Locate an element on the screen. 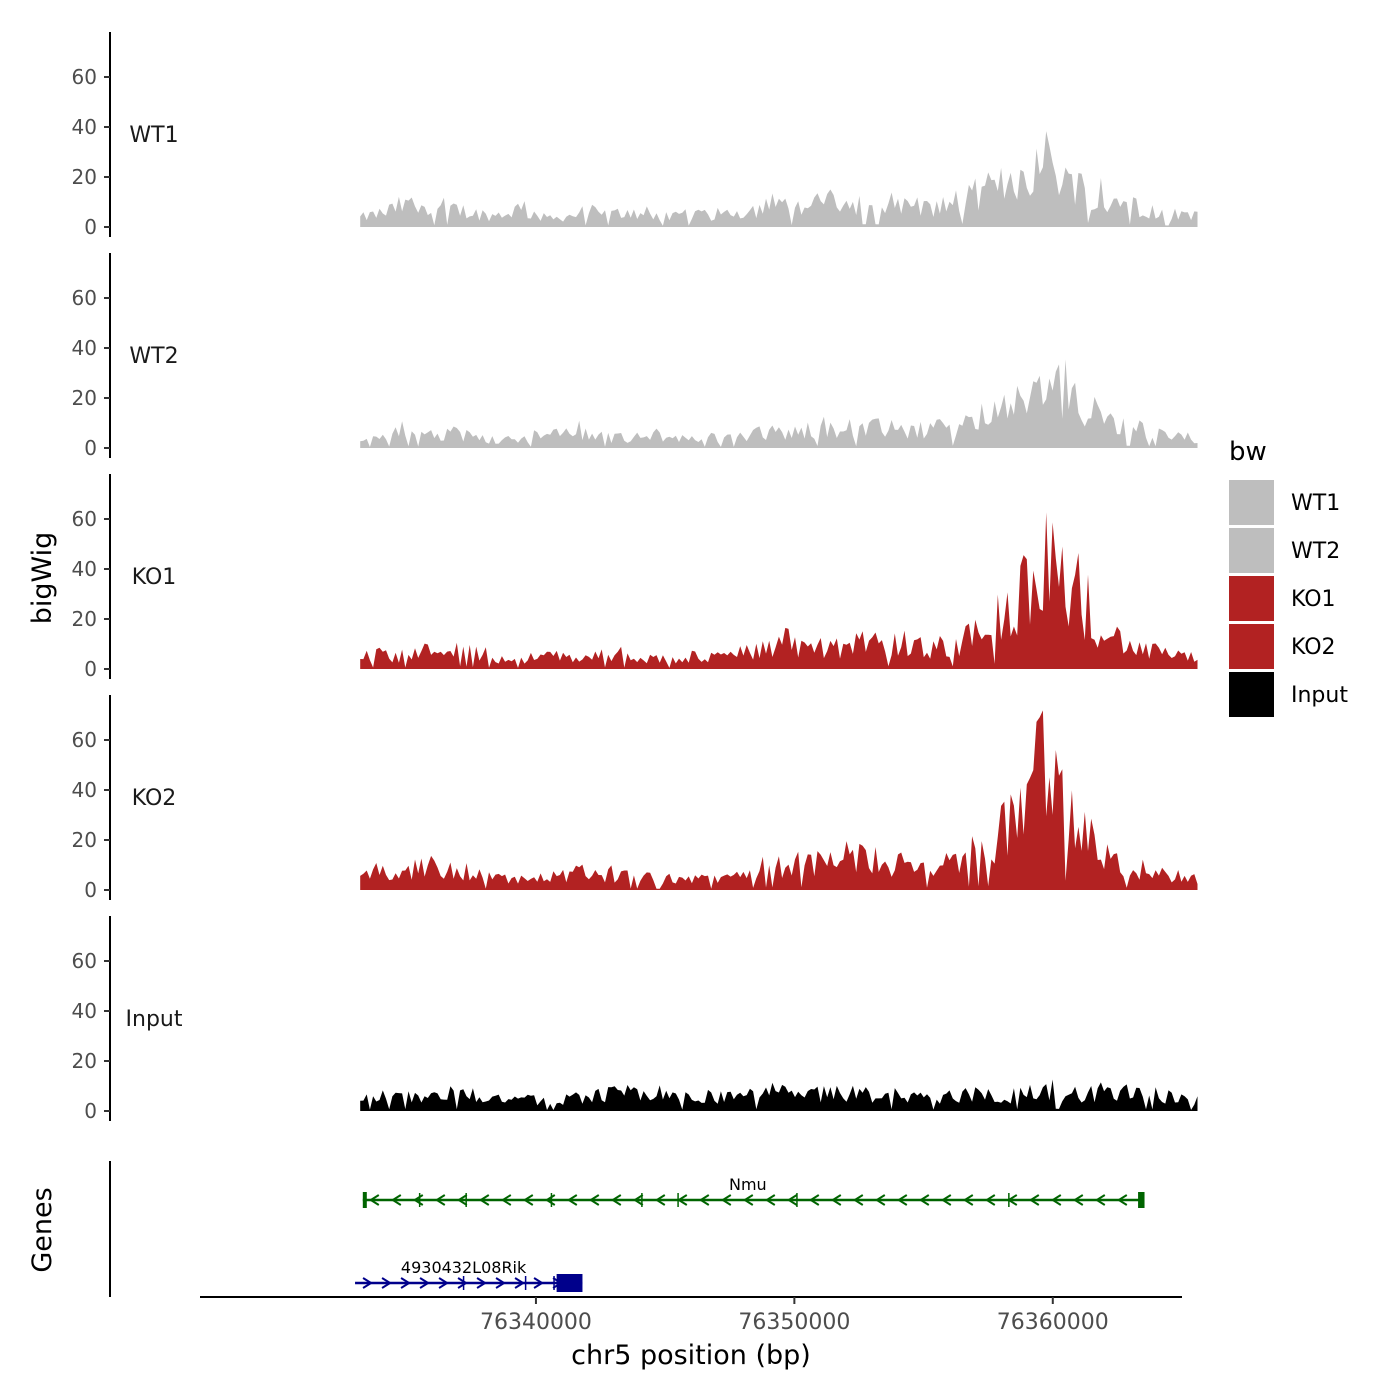 The height and width of the screenshot is (1400, 1400). signal-area-input is located at coordinates (779, 1095).